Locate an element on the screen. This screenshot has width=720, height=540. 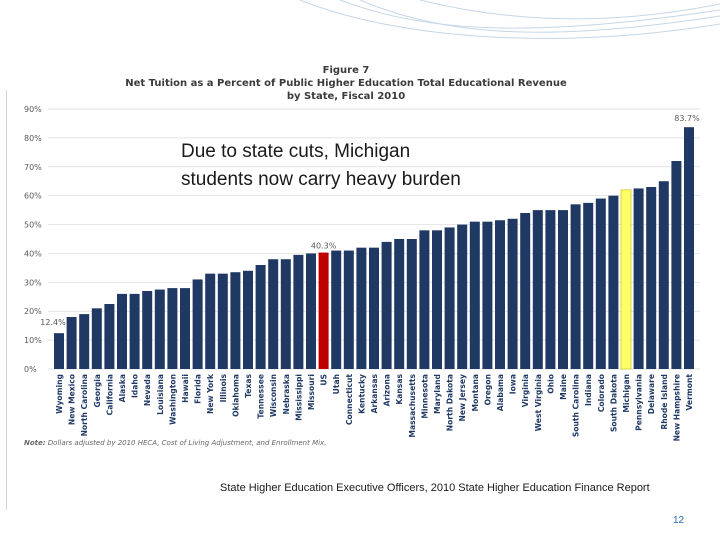
bar-michigan is located at coordinates (626, 279).